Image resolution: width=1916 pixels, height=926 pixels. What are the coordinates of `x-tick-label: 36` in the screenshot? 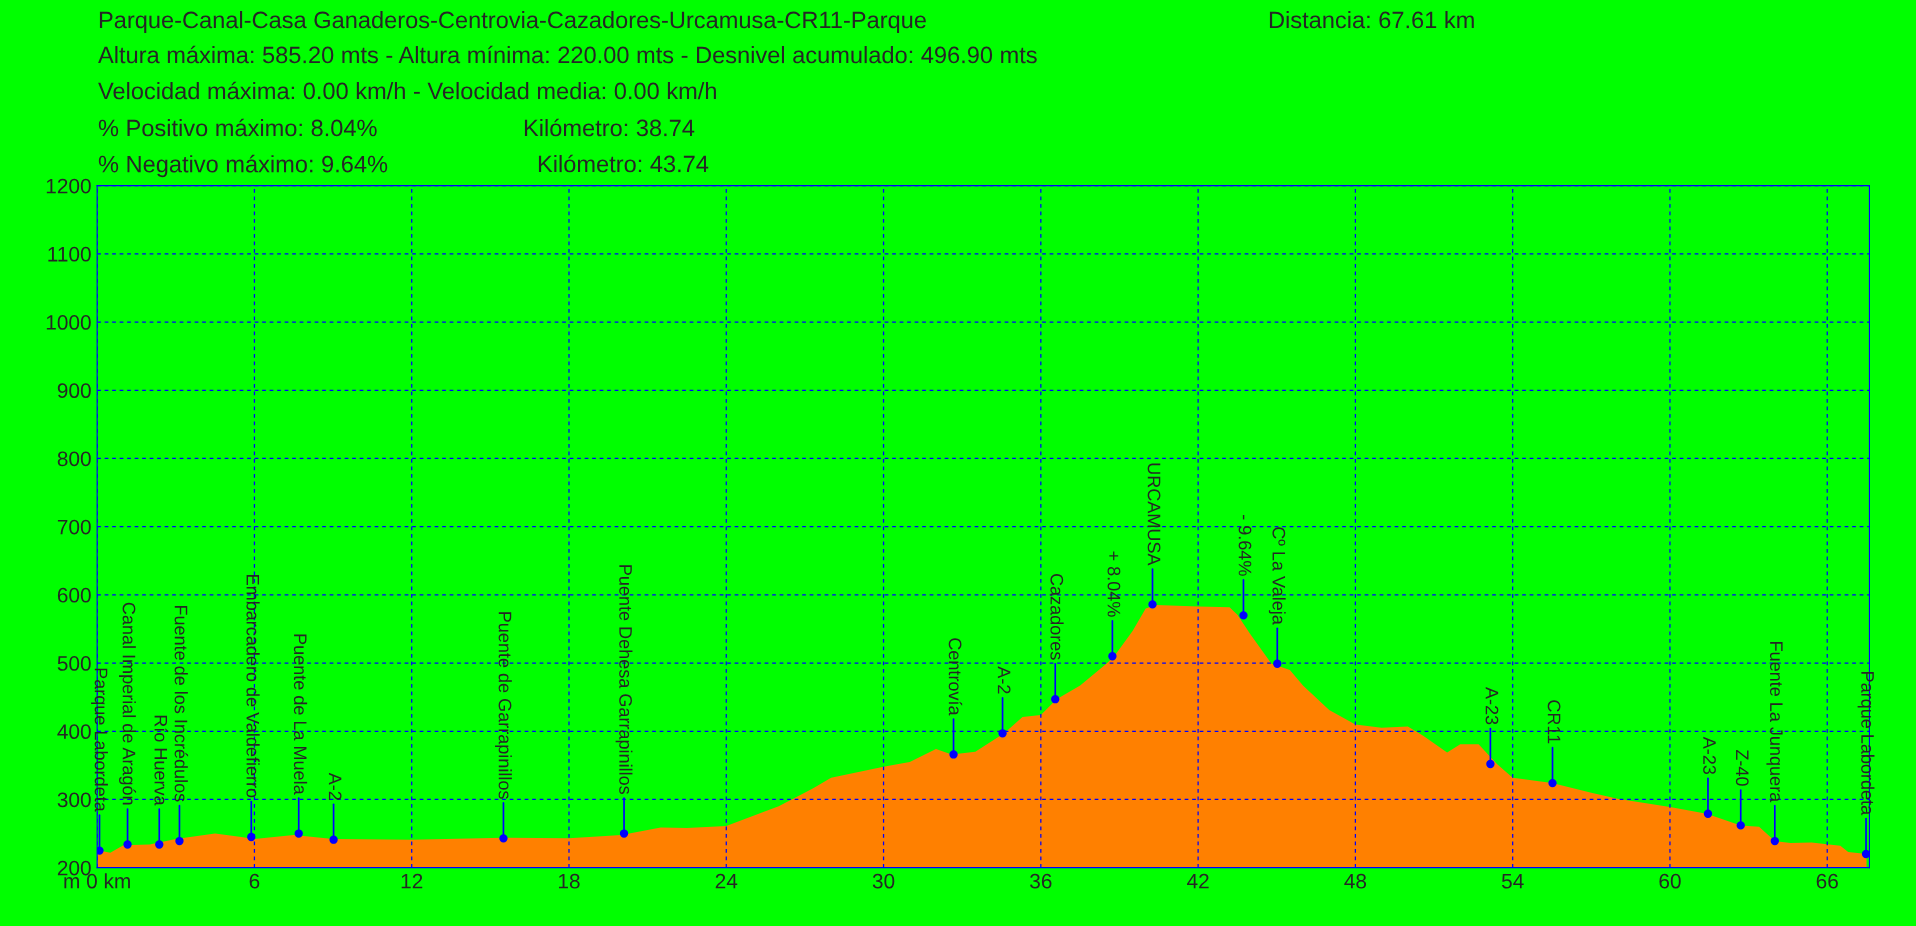 It's located at (1041, 881).